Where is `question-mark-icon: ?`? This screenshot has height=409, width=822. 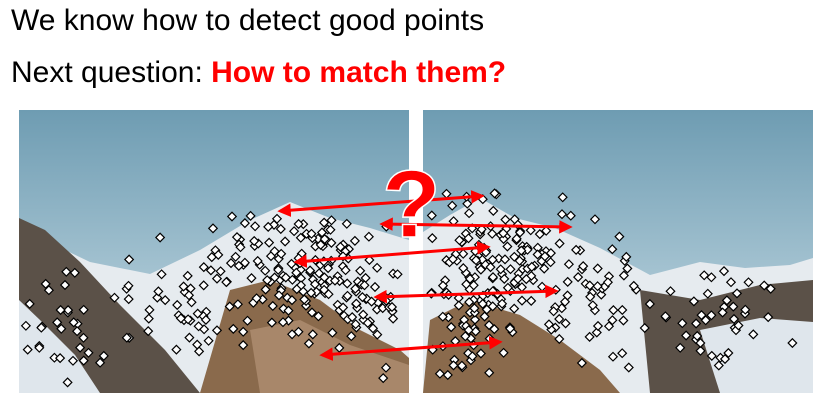
question-mark-icon: ? is located at coordinates (411, 204).